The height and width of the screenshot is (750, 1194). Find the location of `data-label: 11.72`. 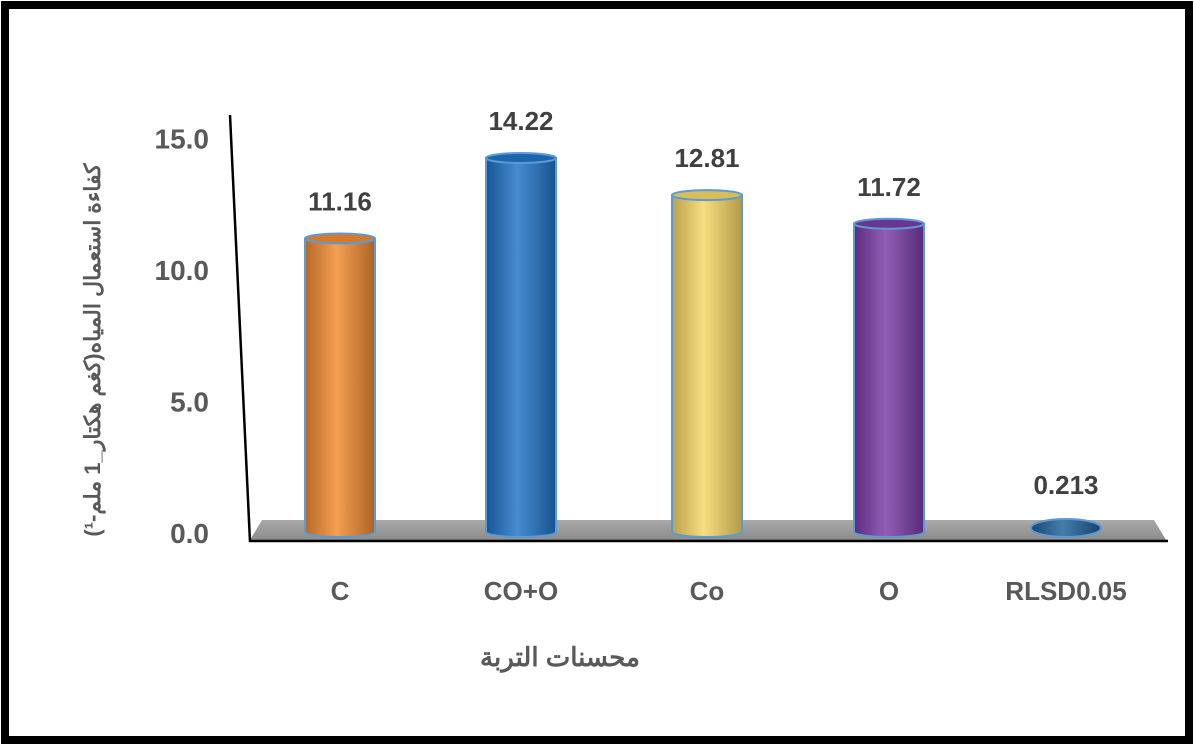

data-label: 11.72 is located at coordinates (889, 187).